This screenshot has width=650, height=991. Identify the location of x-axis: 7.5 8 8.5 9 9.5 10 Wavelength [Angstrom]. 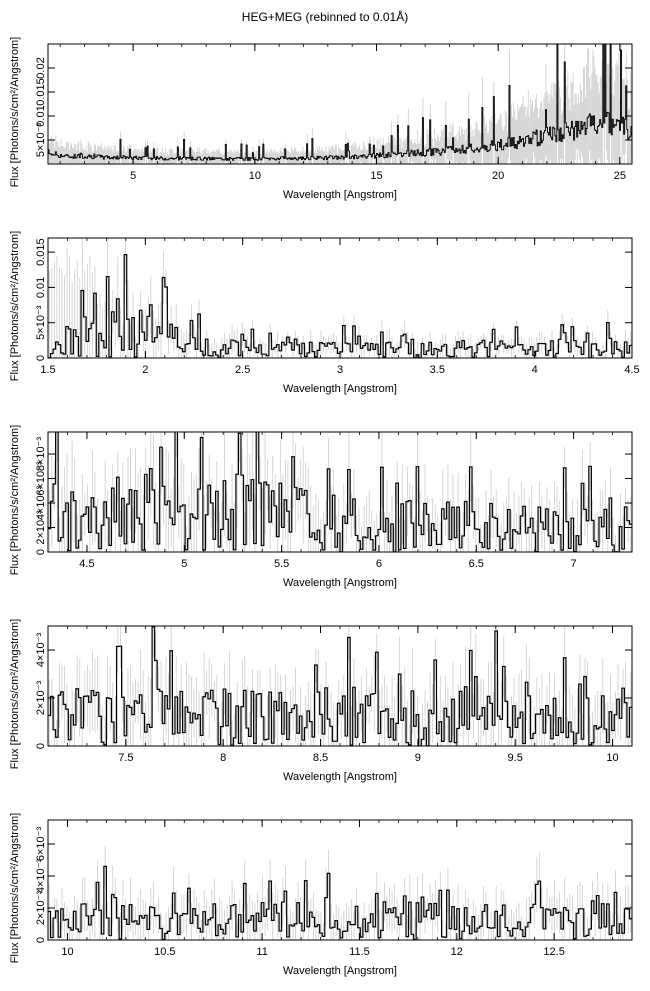
(340, 704).